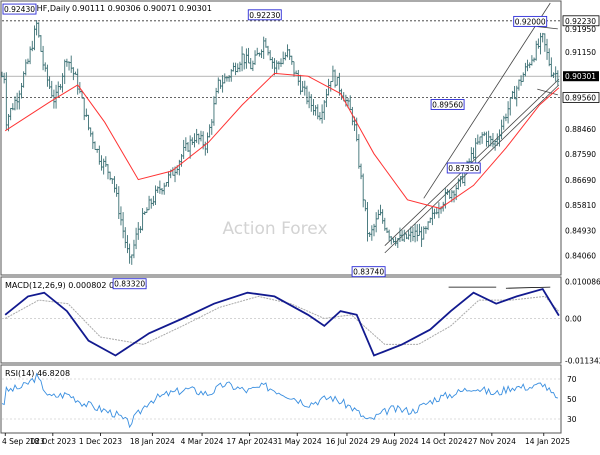 The image size is (600, 455). Describe the element at coordinates (580, 230) in the screenshot. I see `price-tick-label: 0.84930` at that location.